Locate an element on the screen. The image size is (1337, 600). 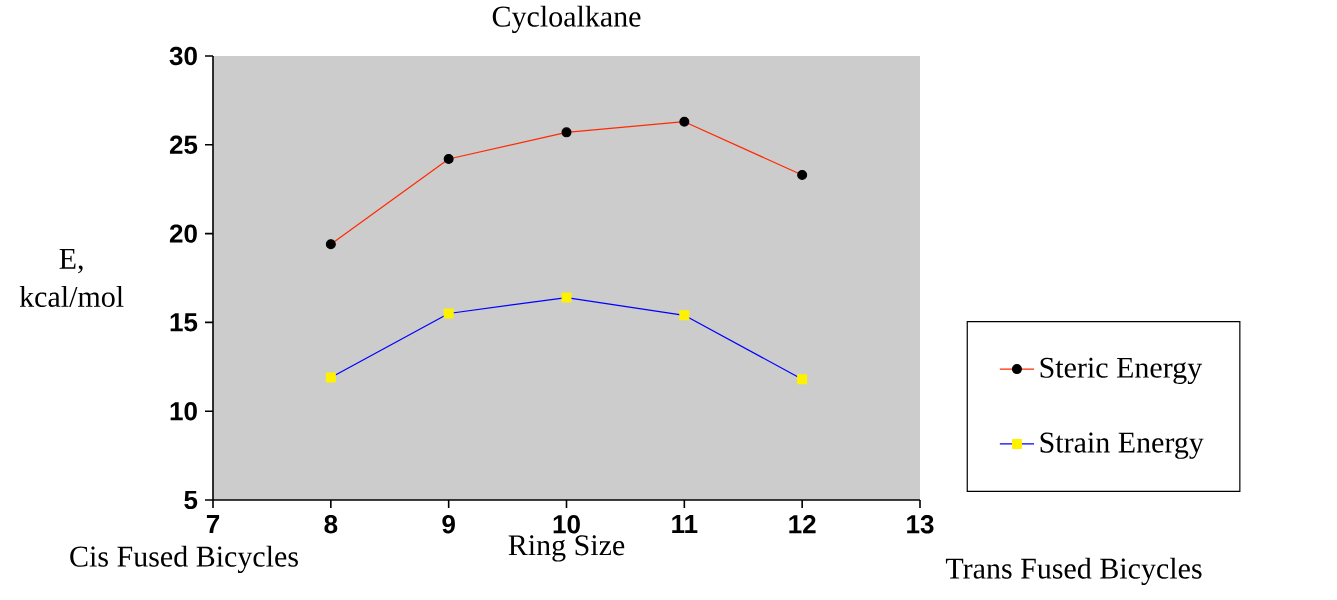
x-tick-label: 11 is located at coordinates (685, 524).